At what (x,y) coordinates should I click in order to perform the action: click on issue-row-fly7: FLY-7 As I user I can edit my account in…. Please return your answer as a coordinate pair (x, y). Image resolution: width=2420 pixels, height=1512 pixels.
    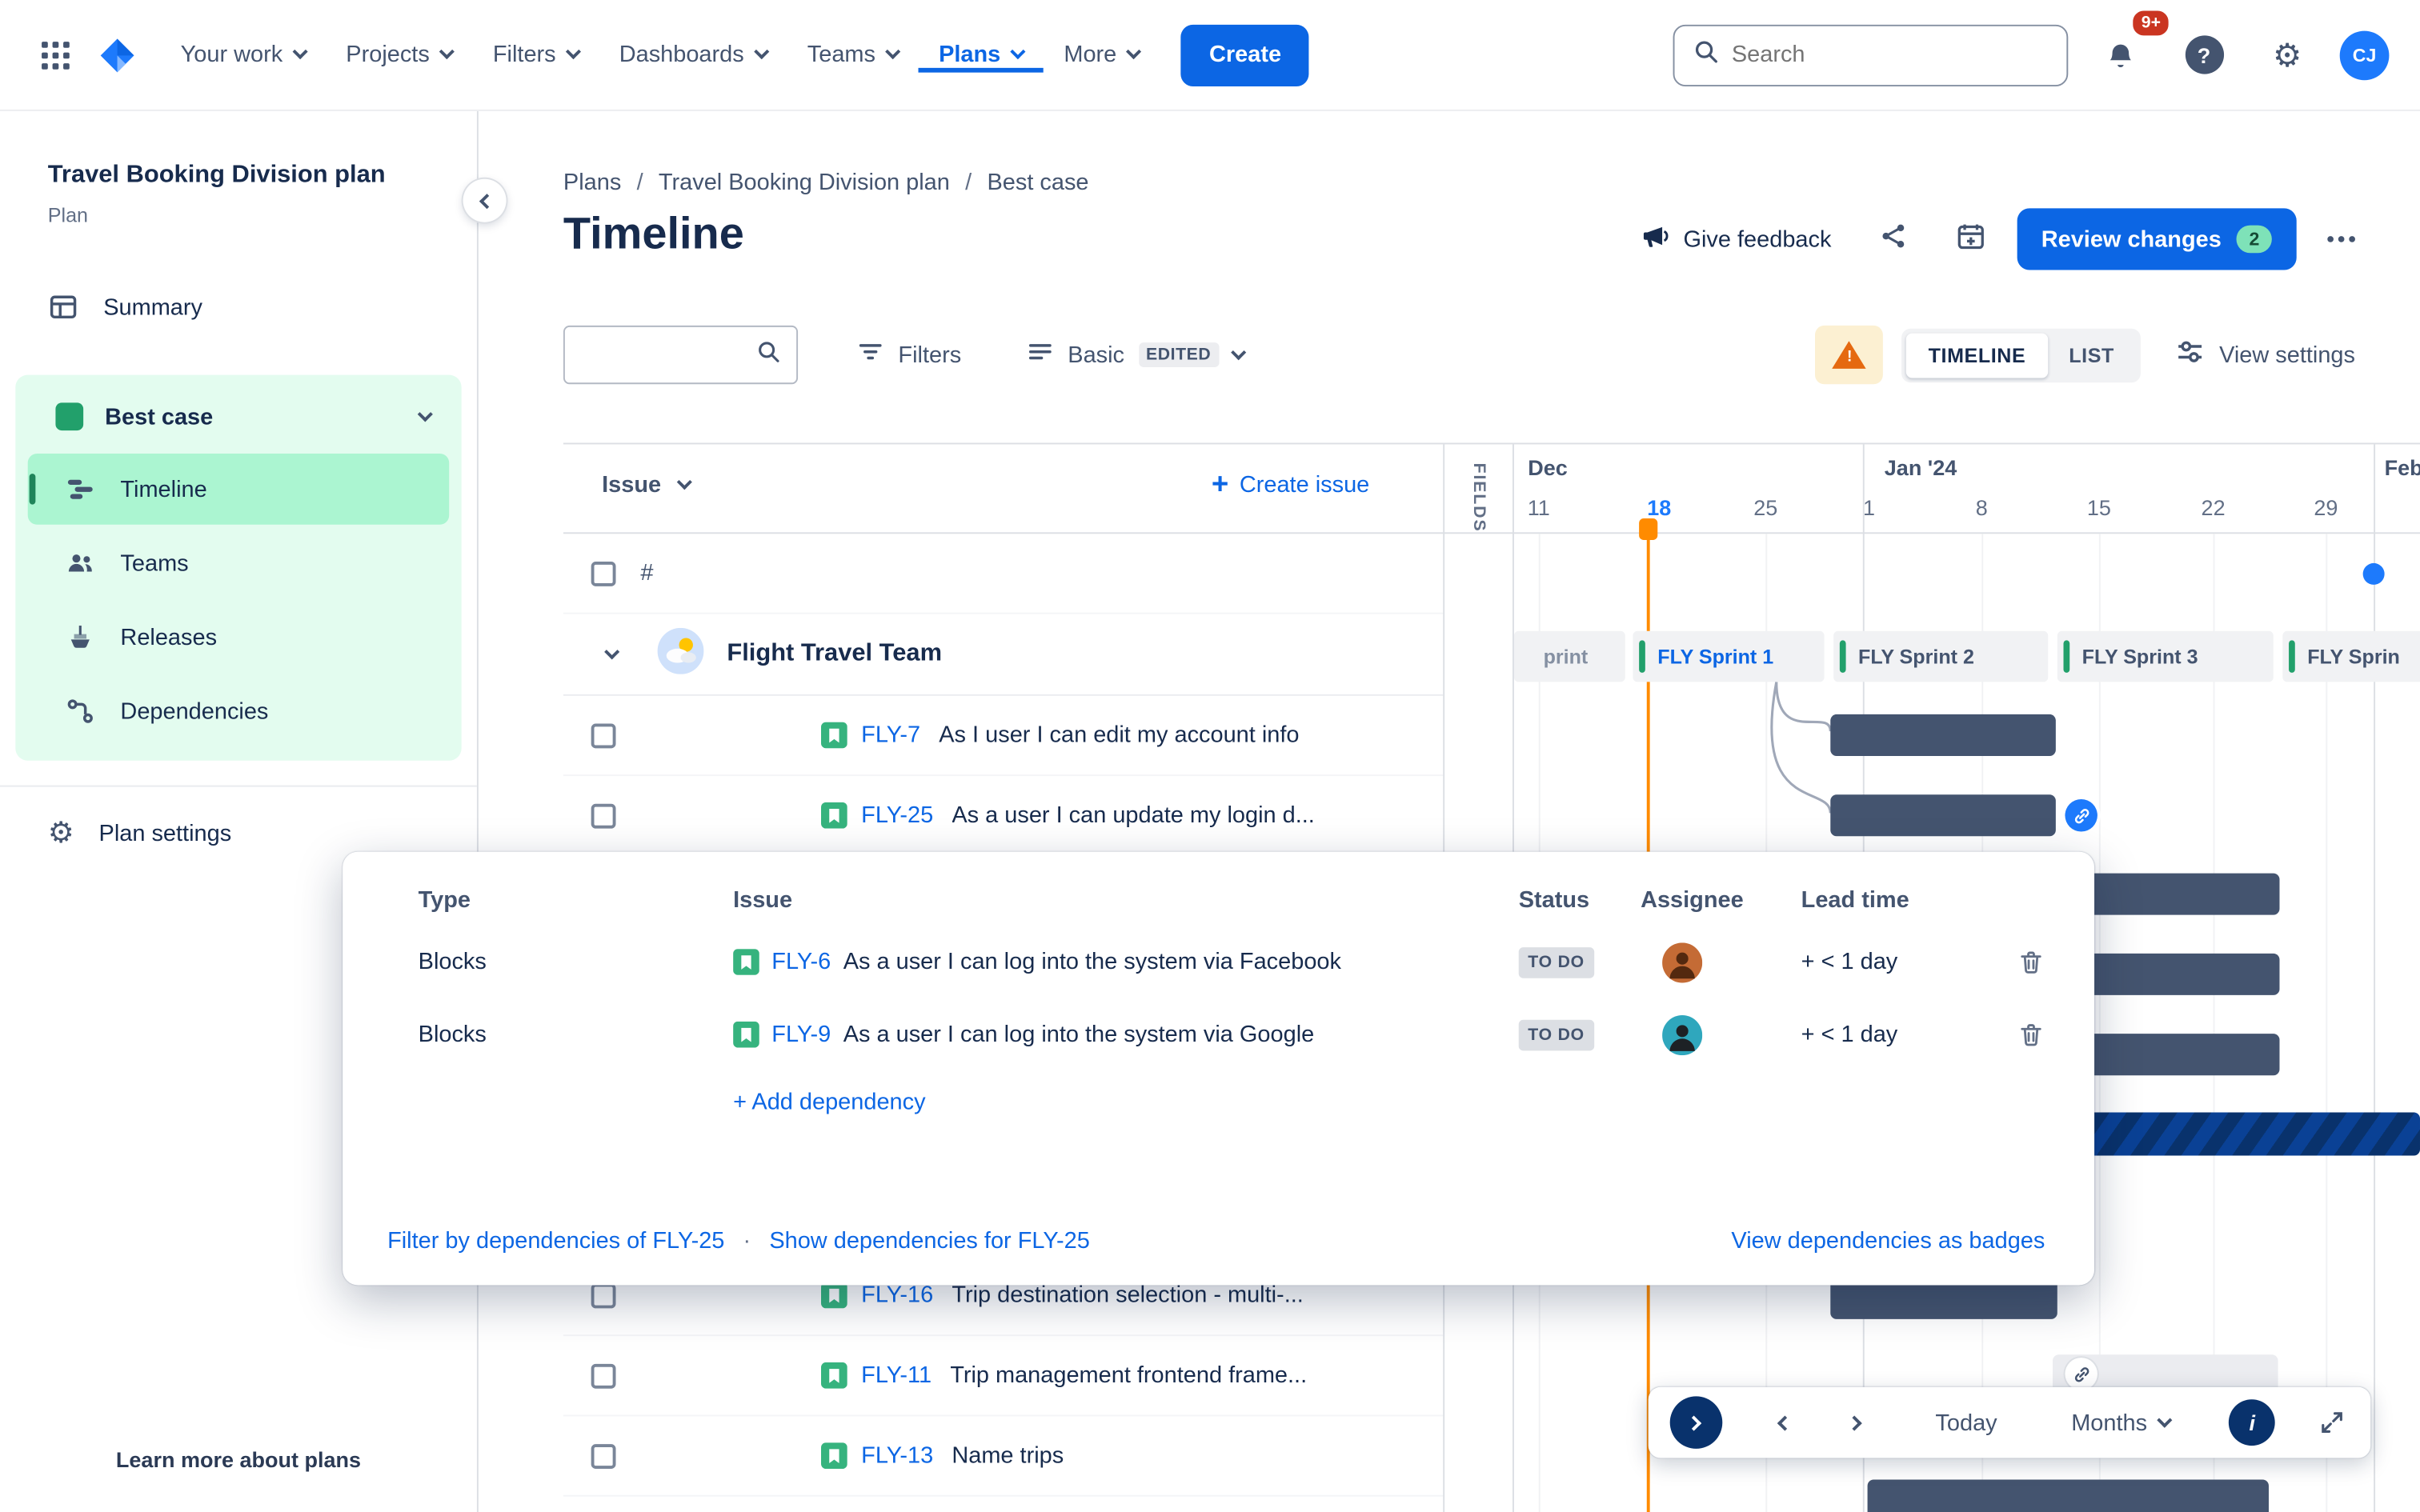
    Looking at the image, I should click on (1003, 736).